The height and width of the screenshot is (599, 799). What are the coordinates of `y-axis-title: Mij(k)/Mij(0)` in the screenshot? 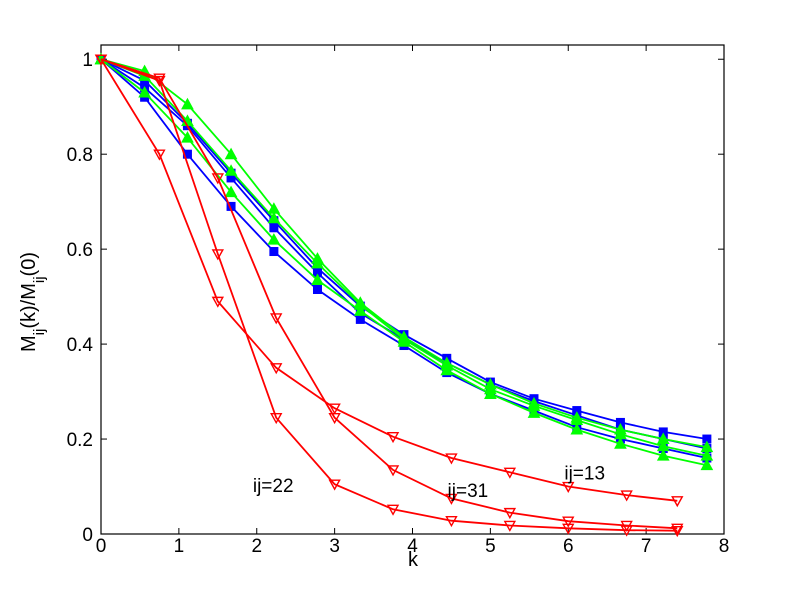 It's located at (33, 302).